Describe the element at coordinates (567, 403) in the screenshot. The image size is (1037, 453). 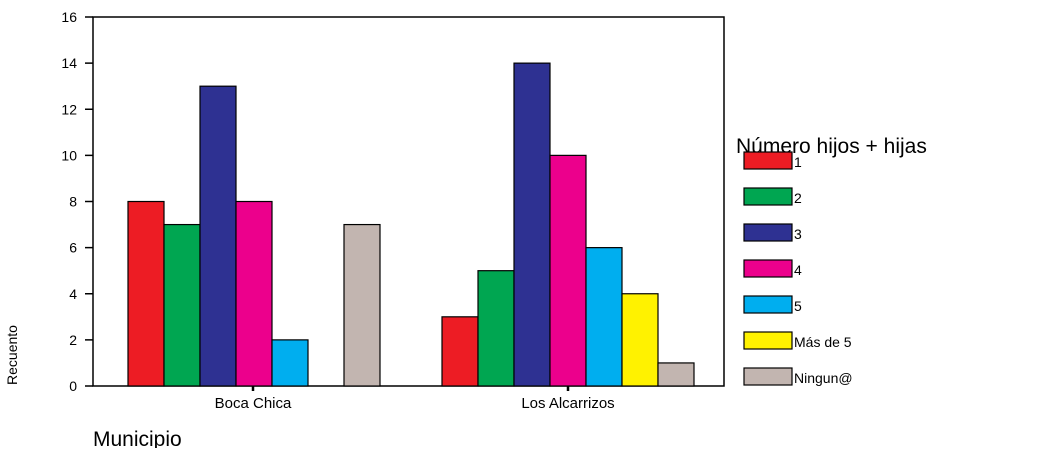
I see `x-tick-label: Los Alcarrizos` at that location.